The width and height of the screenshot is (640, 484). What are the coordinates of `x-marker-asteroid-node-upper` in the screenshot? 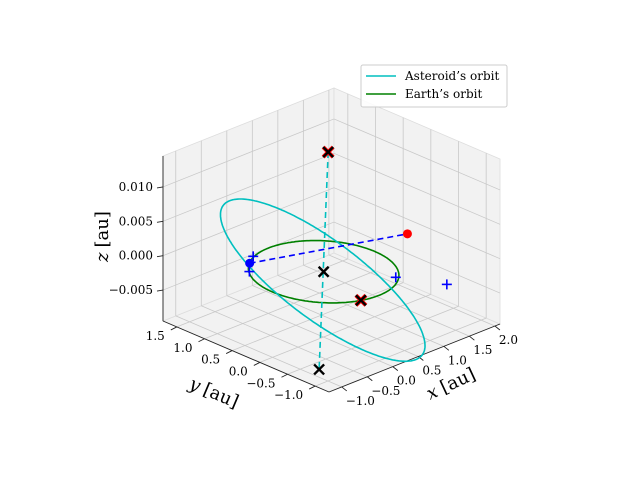 It's located at (328, 152).